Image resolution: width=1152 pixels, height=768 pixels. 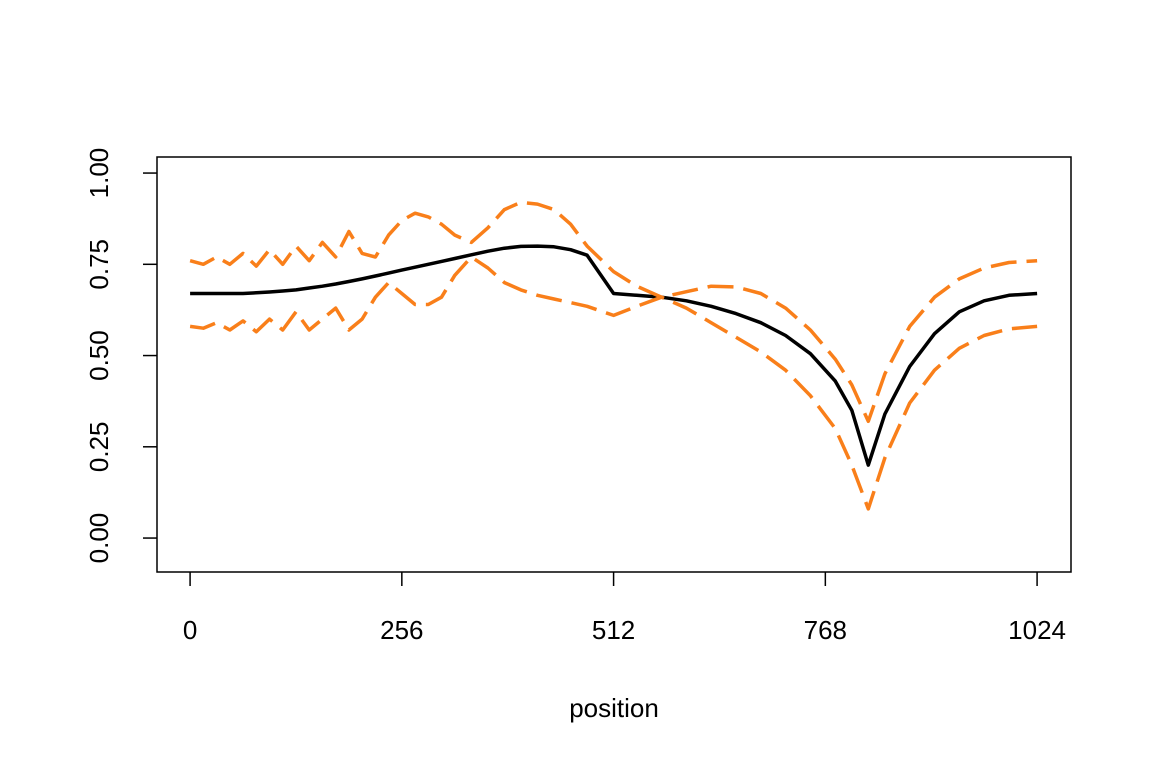 What do you see at coordinates (99, 538) in the screenshot?
I see `y-tick-label: 0.00` at bounding box center [99, 538].